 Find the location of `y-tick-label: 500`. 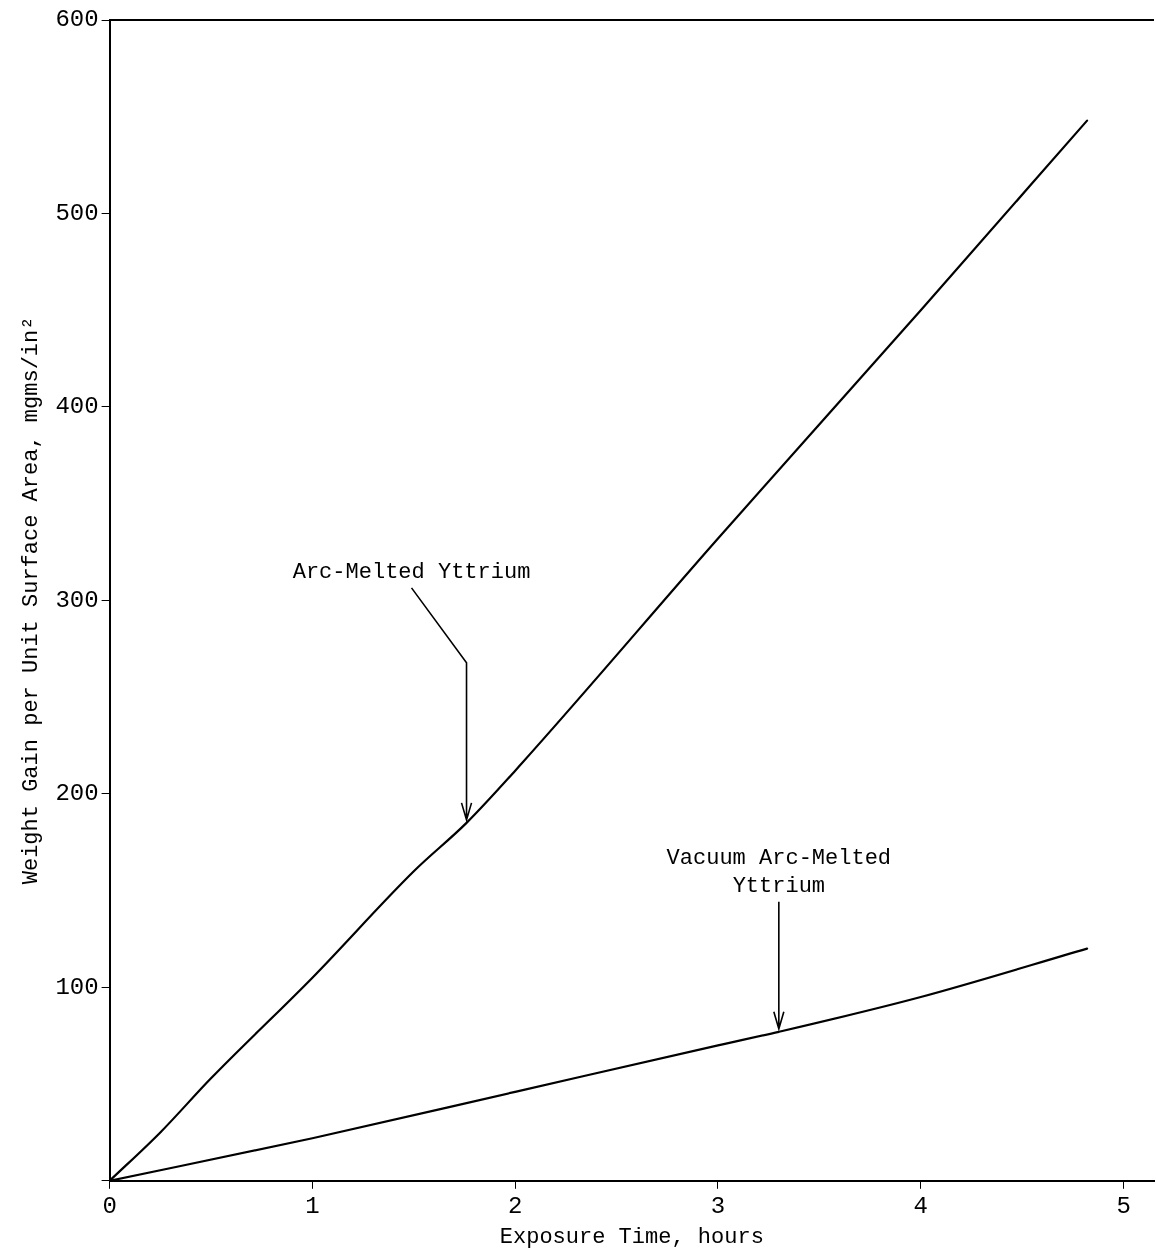

y-tick-label: 500 is located at coordinates (77, 213).